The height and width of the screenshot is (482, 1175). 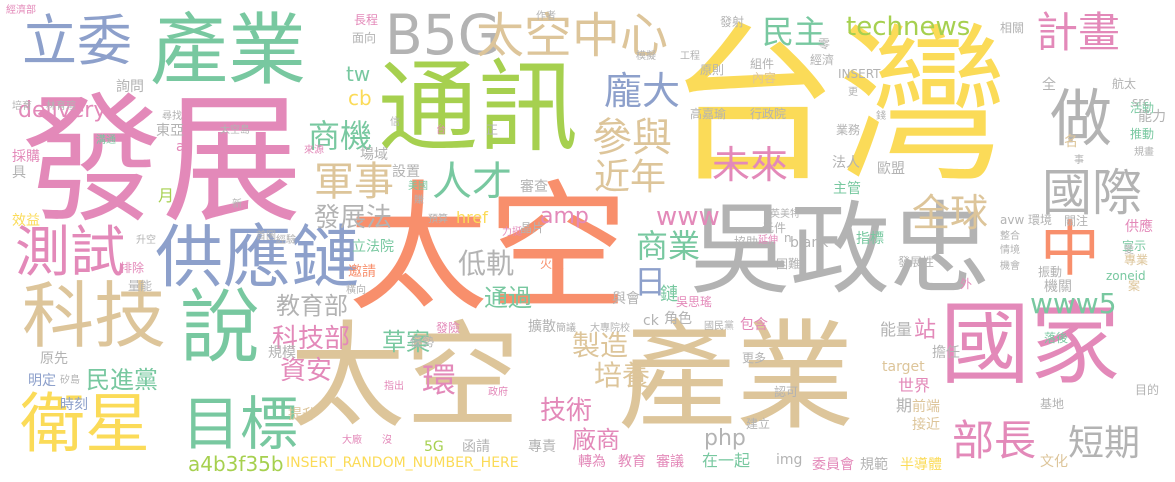 I want to click on word-case: 案, so click(x=1134, y=286).